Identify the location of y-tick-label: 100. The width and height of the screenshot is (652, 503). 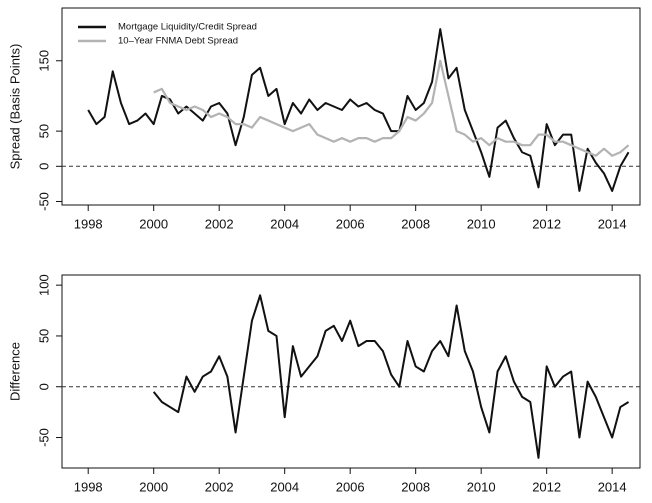
(43, 285).